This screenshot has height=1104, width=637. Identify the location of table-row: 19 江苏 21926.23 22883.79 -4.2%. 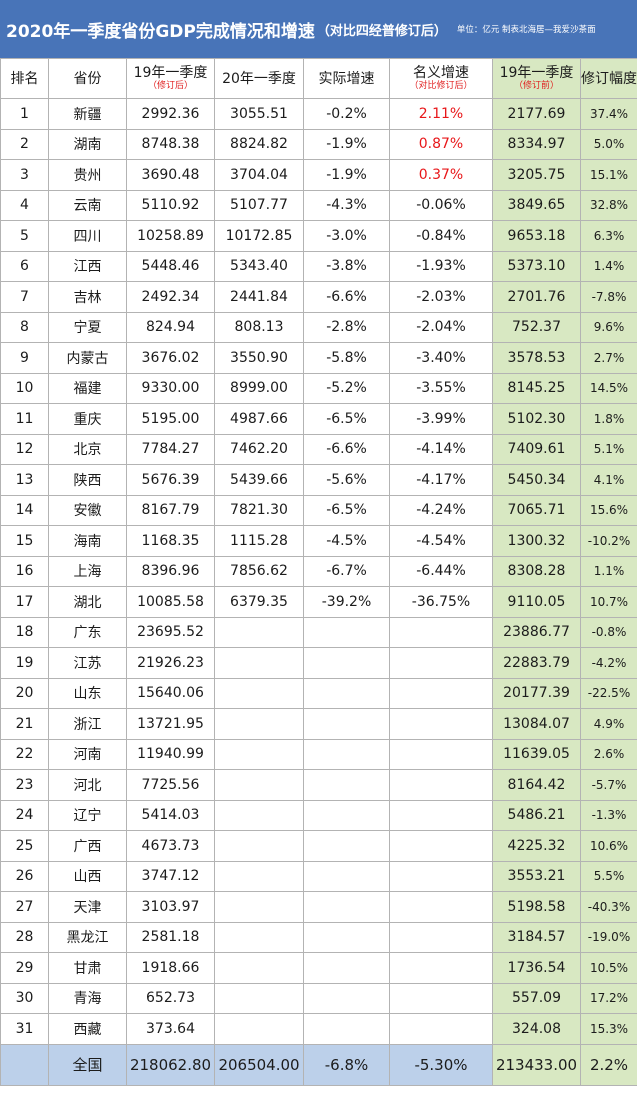
(318, 663).